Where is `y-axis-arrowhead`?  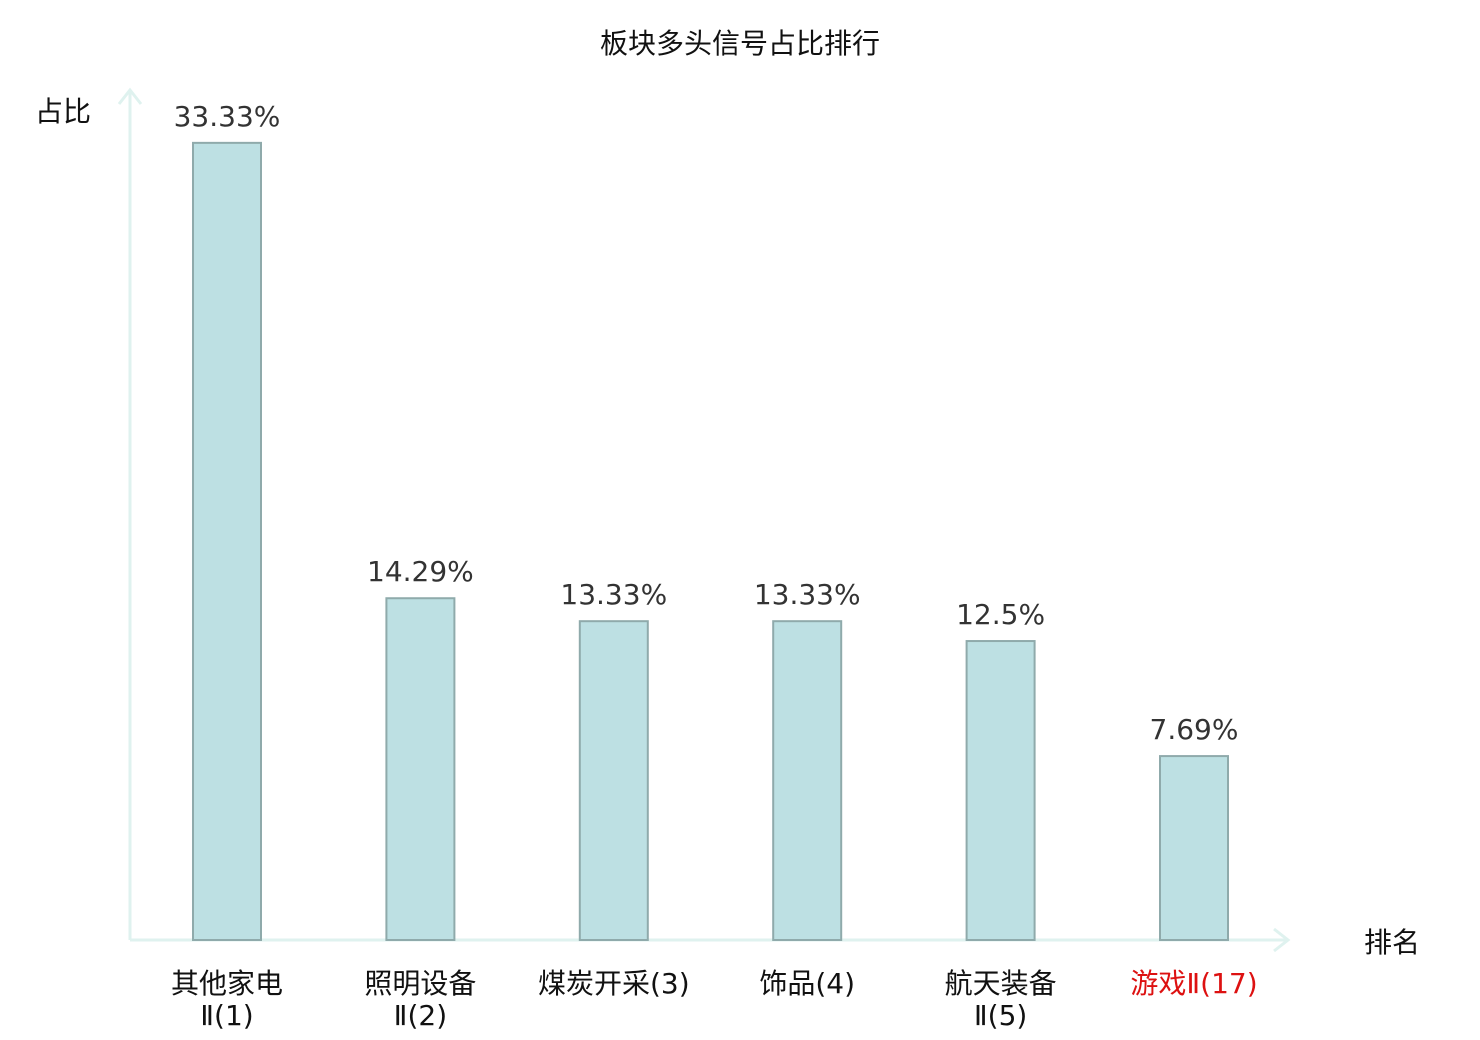 y-axis-arrowhead is located at coordinates (130, 96).